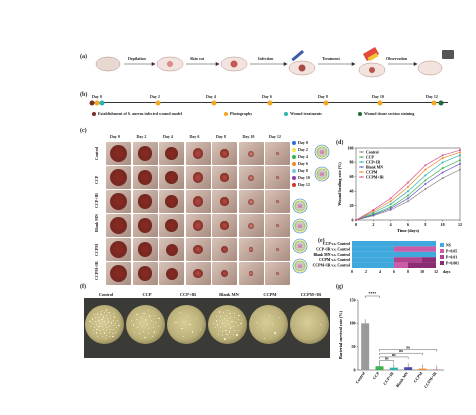  I want to click on bar, so click(408, 368).